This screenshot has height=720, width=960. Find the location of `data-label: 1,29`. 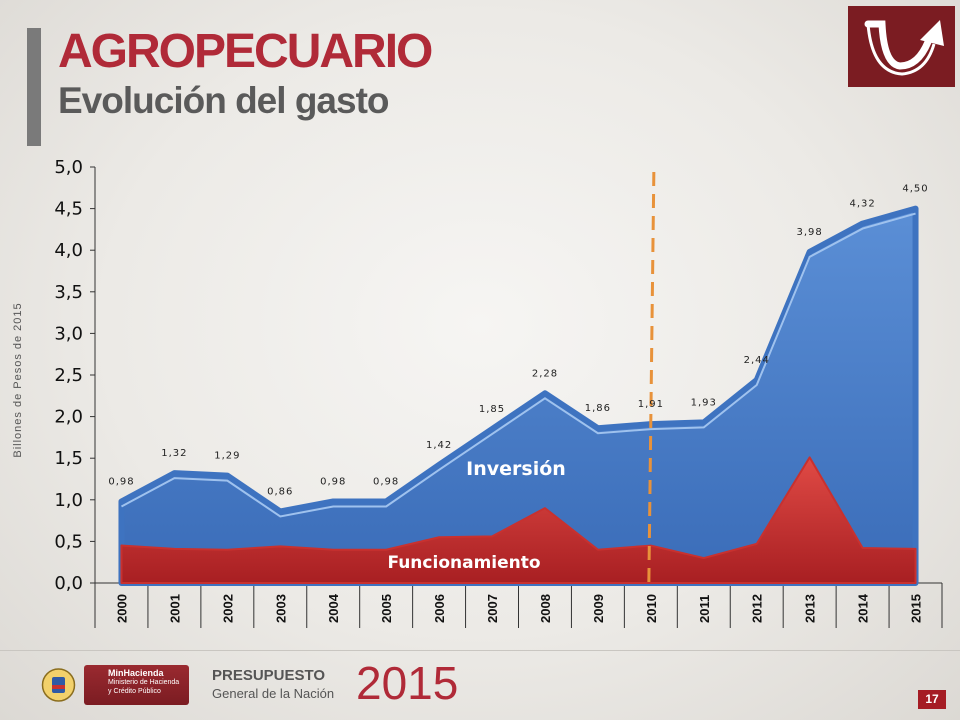

data-label: 1,29 is located at coordinates (227, 456).